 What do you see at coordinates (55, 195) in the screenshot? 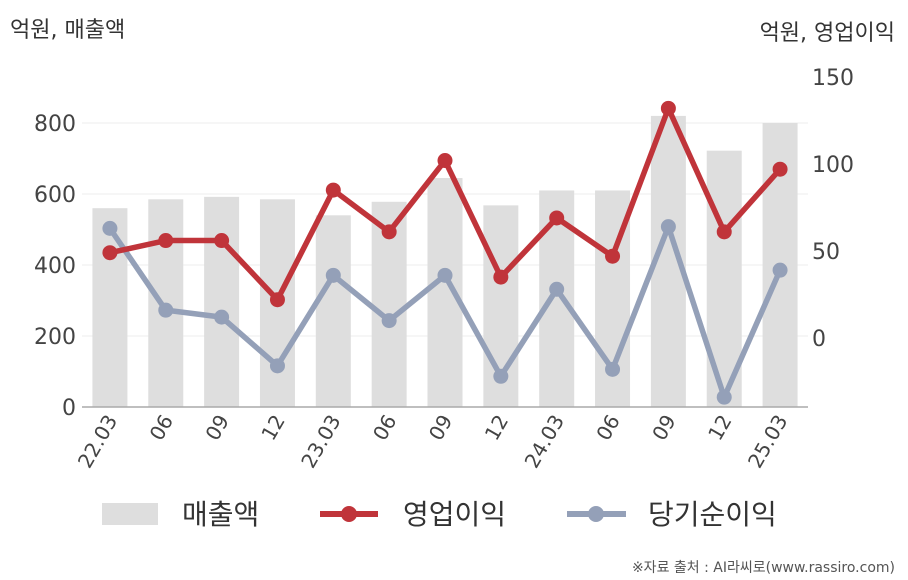
I see `left-tick-label: 600` at bounding box center [55, 195].